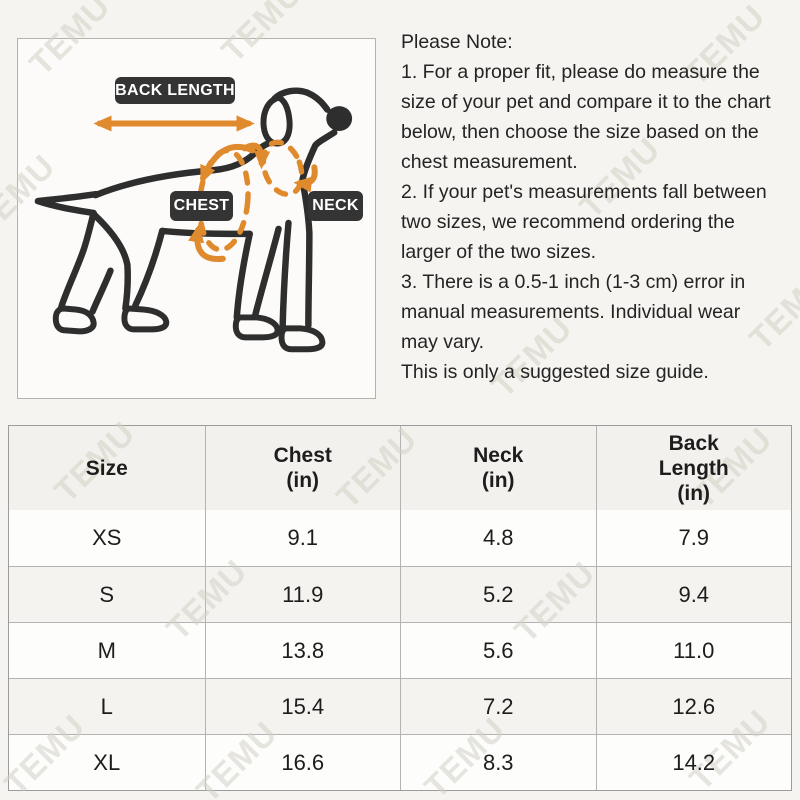 The height and width of the screenshot is (800, 800). I want to click on table-header-row: Size Chest (in) Neck (in) Back Length (in), so click(400, 468).